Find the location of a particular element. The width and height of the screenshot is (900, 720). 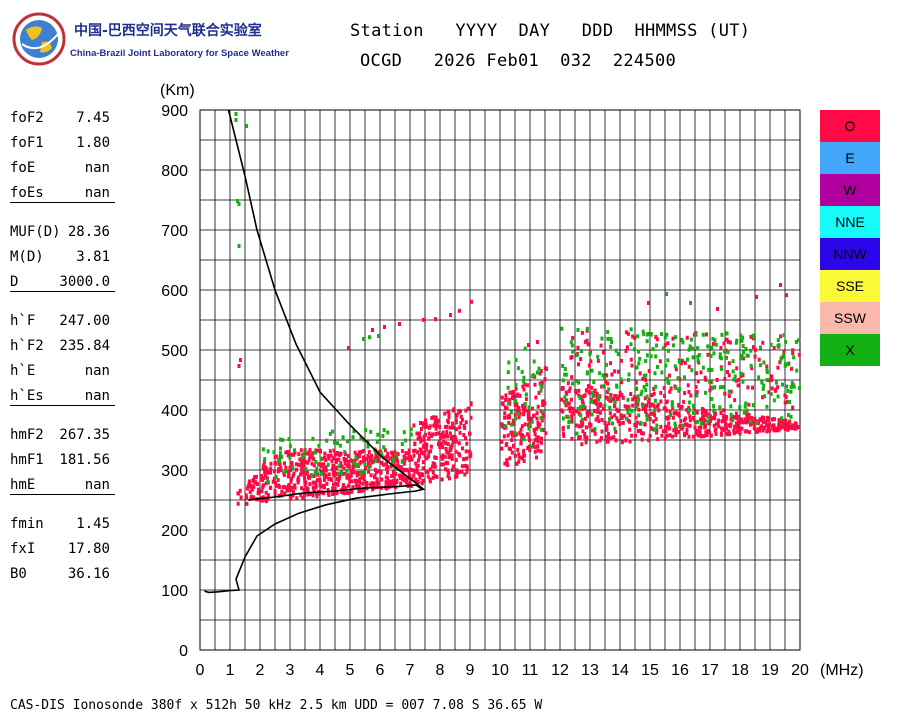

y-tick-label: 300 is located at coordinates (174, 471).